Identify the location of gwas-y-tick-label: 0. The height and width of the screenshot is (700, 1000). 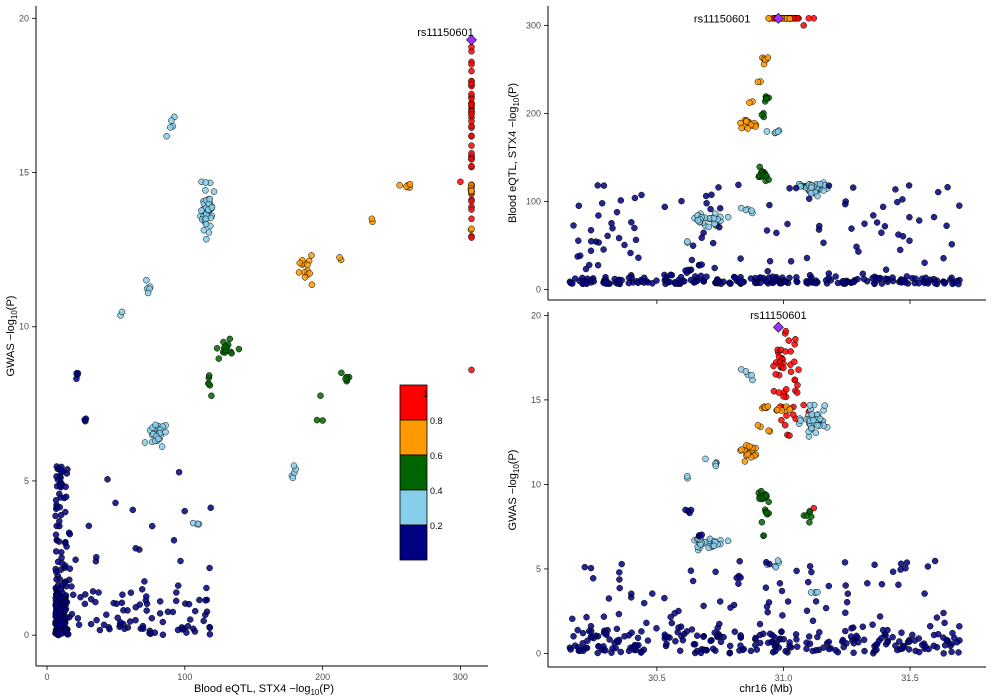
(538, 653).